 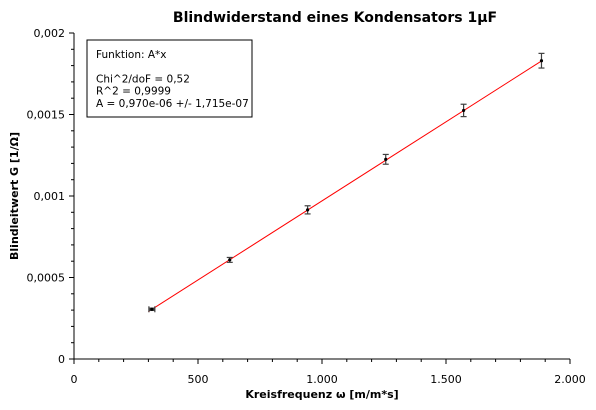 What do you see at coordinates (74, 379) in the screenshot?
I see `x-tick-label: 0` at bounding box center [74, 379].